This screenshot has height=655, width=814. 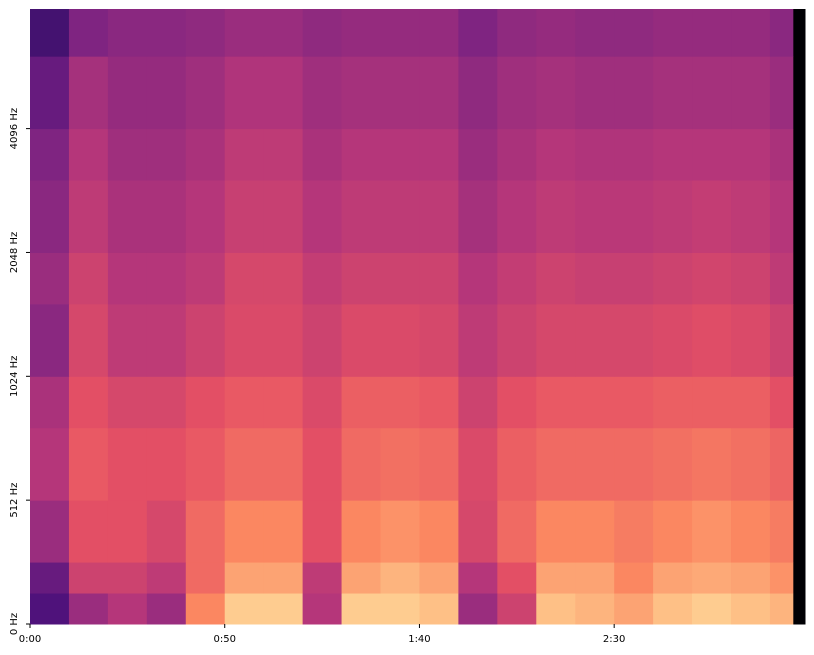 What do you see at coordinates (14, 128) in the screenshot?
I see `y-tick-label: 4096 Hz` at bounding box center [14, 128].